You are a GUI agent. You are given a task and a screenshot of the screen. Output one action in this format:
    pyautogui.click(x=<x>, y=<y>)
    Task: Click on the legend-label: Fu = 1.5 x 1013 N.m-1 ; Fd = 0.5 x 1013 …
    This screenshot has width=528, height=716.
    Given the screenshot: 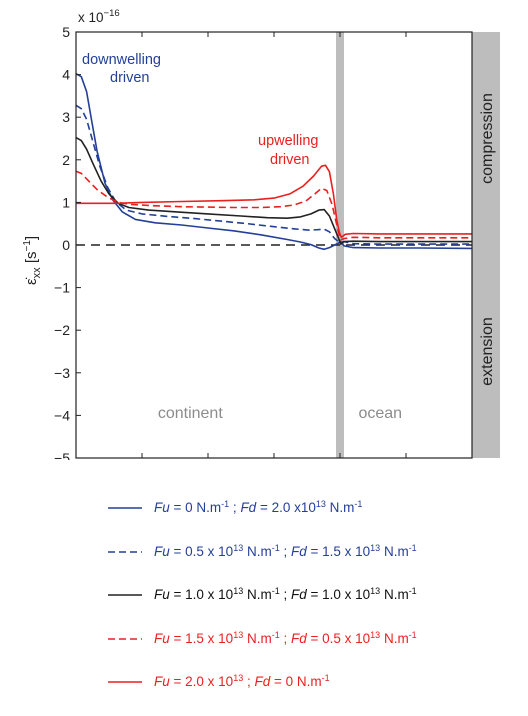 What is the action you would take?
    pyautogui.click(x=285, y=637)
    